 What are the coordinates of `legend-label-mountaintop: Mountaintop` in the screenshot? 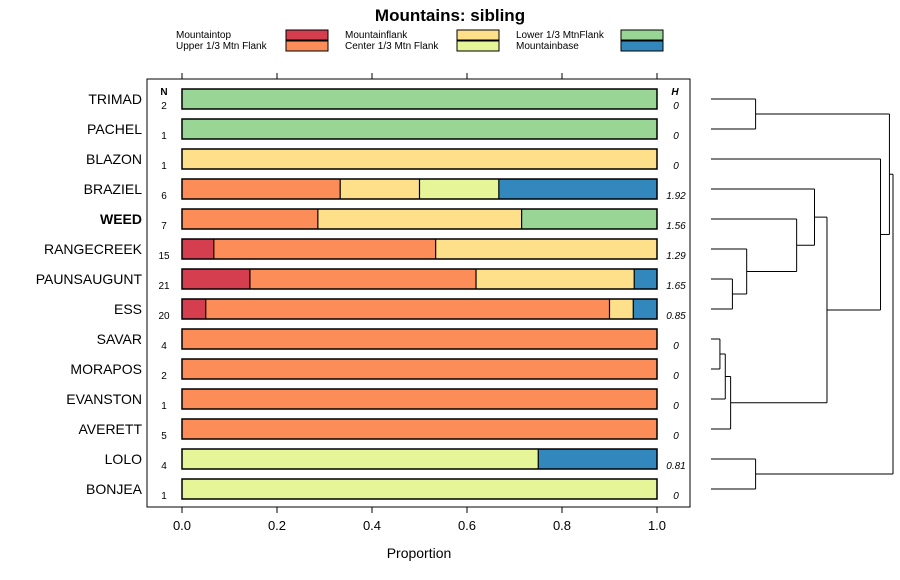 It's located at (203, 35).